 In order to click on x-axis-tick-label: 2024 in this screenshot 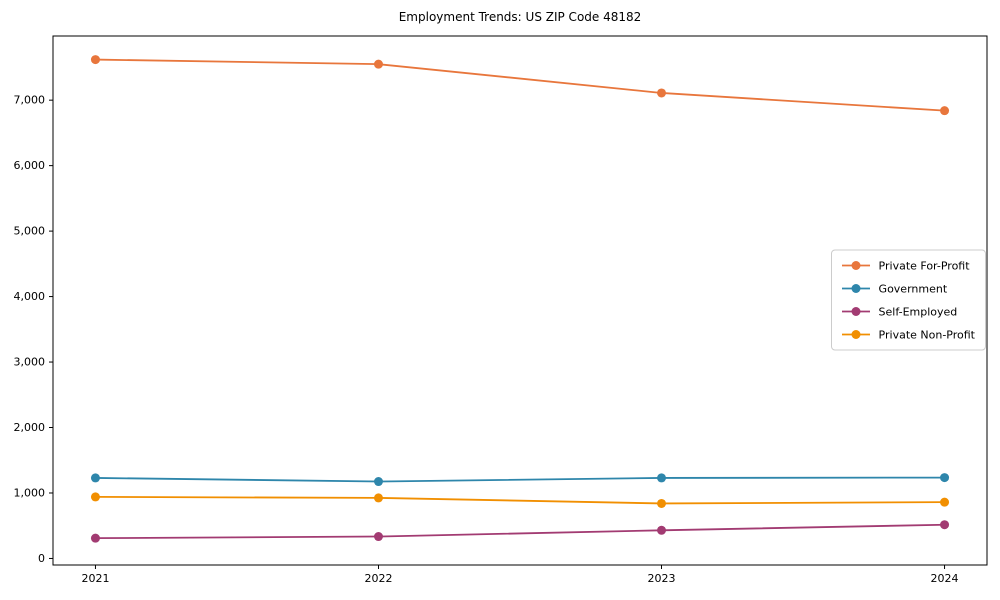, I will do `click(945, 578)`.